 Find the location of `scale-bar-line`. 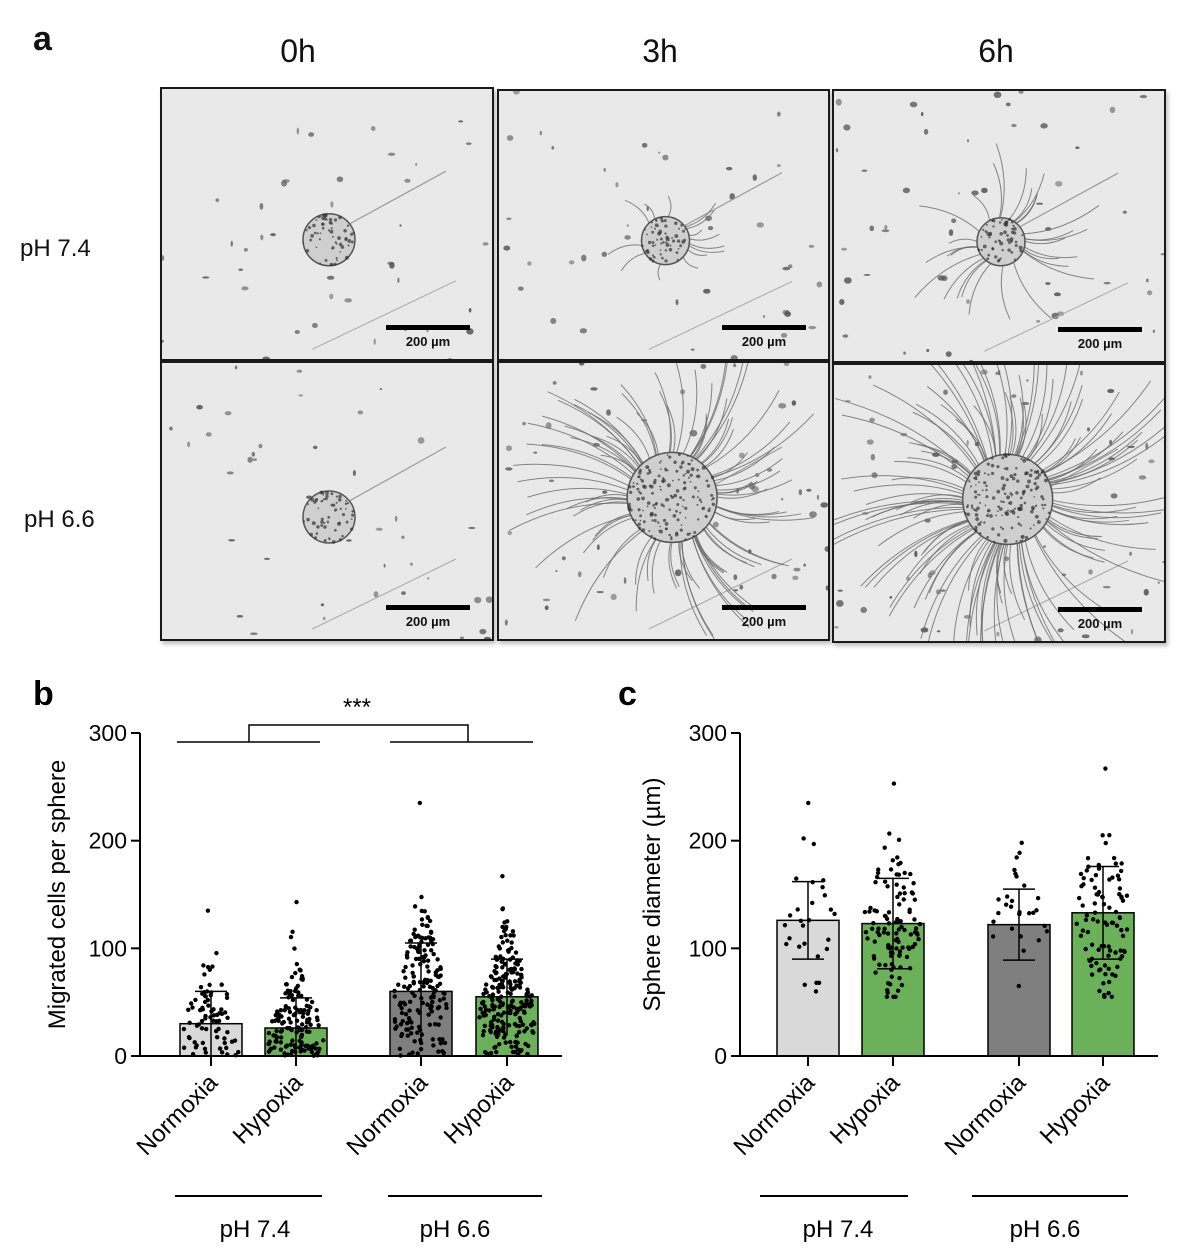

scale-bar-line is located at coordinates (428, 607).